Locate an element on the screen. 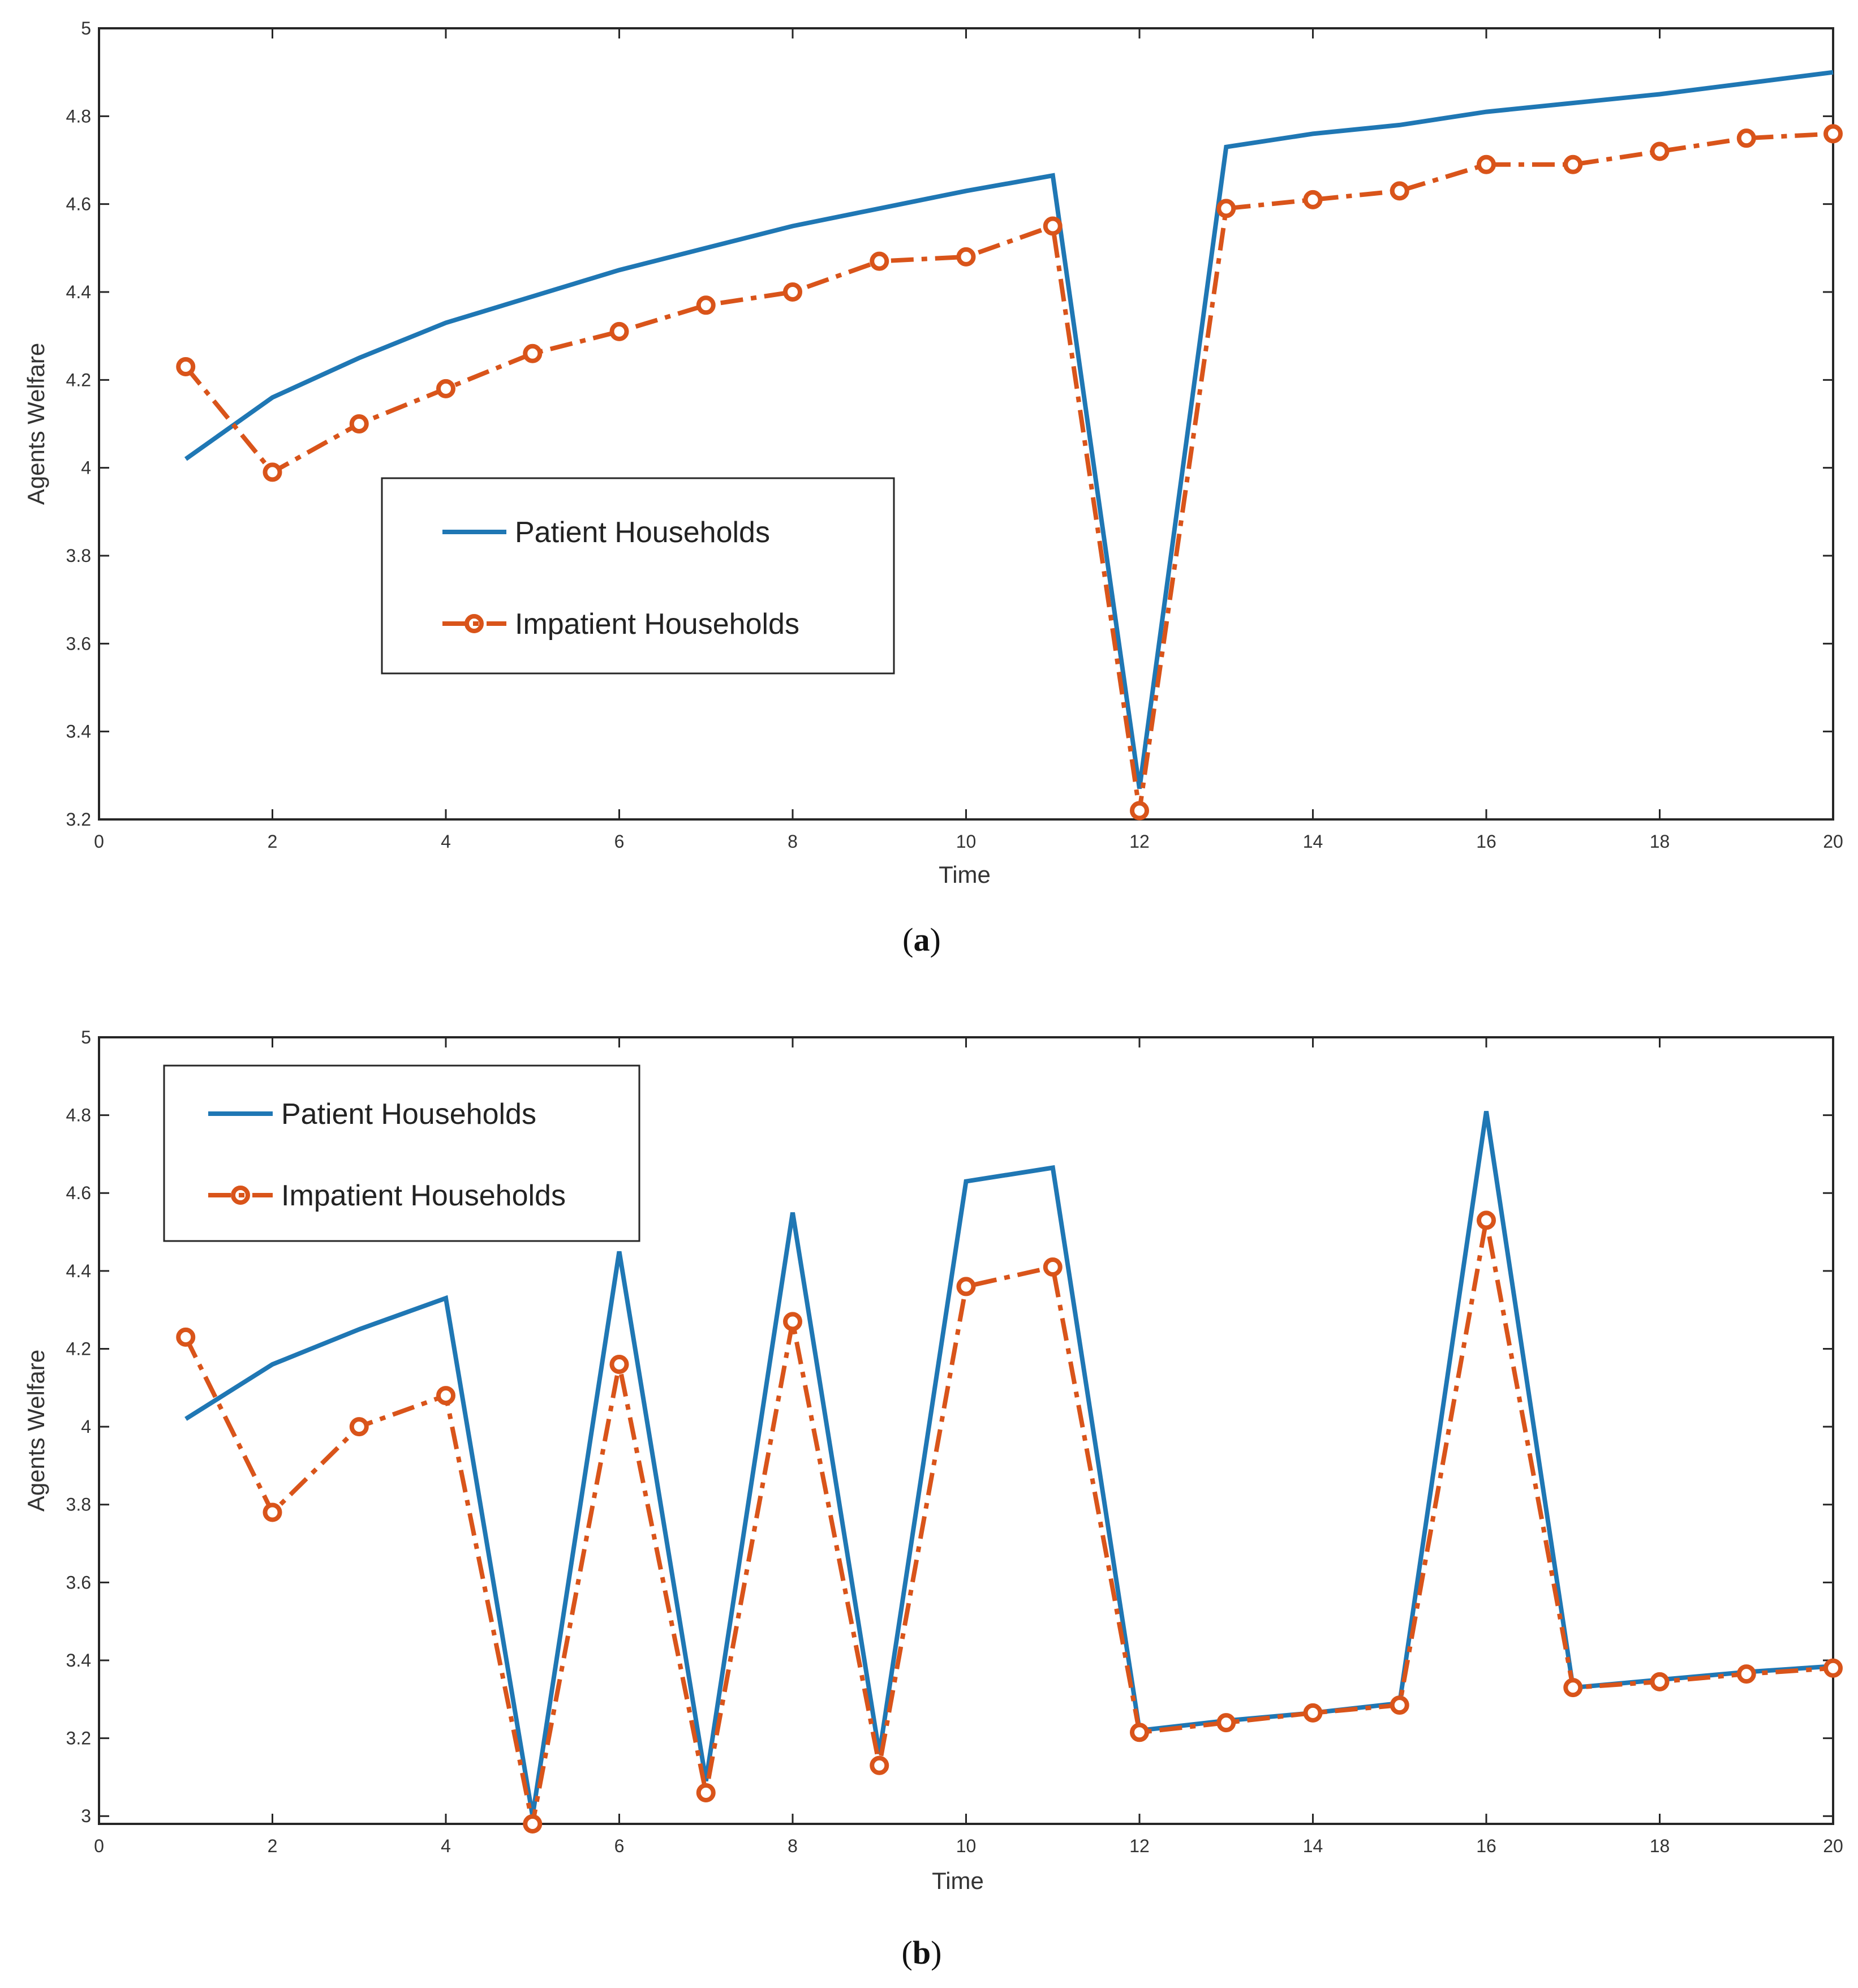  legend-label-impatient-a: Impatient Households is located at coordinates (657, 624).